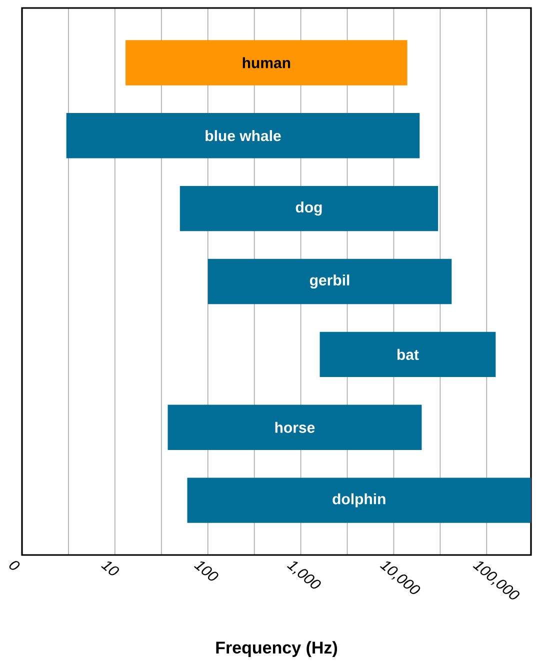 The height and width of the screenshot is (671, 558). I want to click on y-tick-label: dolphin, so click(359, 500).